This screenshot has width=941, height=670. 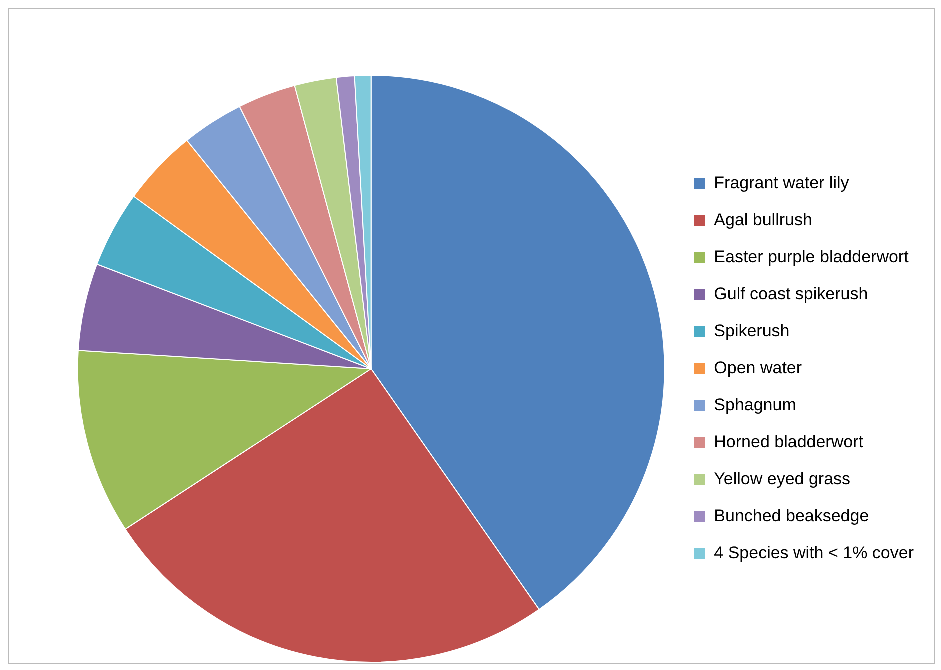 What do you see at coordinates (758, 368) in the screenshot?
I see `legend-label: Open water` at bounding box center [758, 368].